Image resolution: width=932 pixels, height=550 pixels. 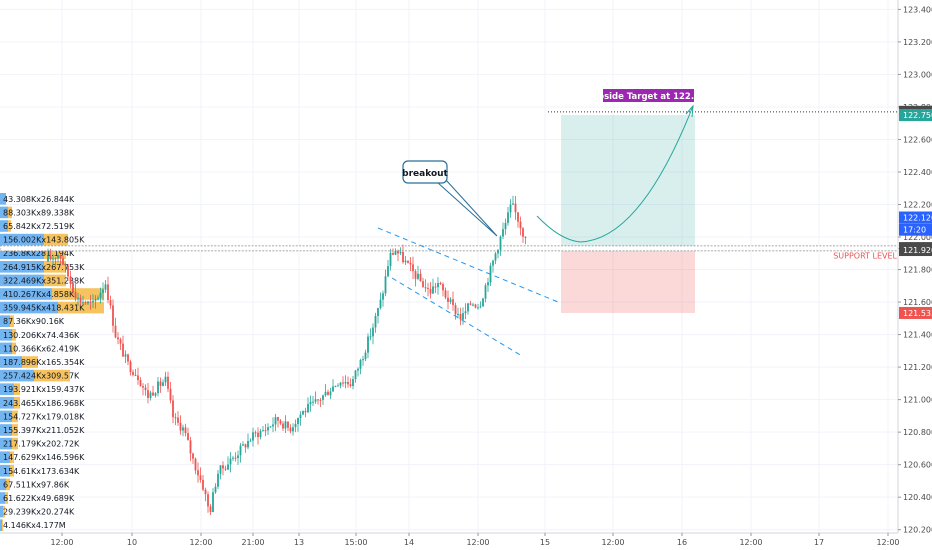 What do you see at coordinates (917, 335) in the screenshot?
I see `price-tick-label: 121.400` at bounding box center [917, 335].